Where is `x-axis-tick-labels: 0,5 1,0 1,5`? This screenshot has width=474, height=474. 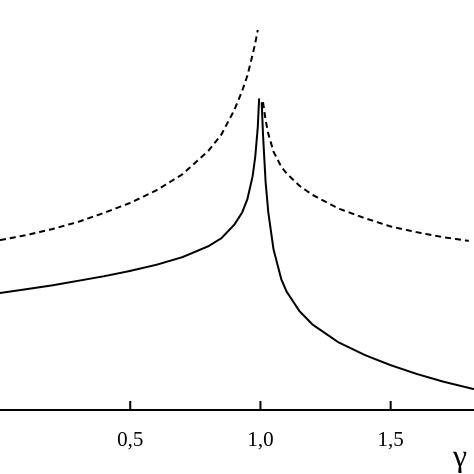 x-axis-tick-labels: 0,5 1,0 1,5 is located at coordinates (260, 439).